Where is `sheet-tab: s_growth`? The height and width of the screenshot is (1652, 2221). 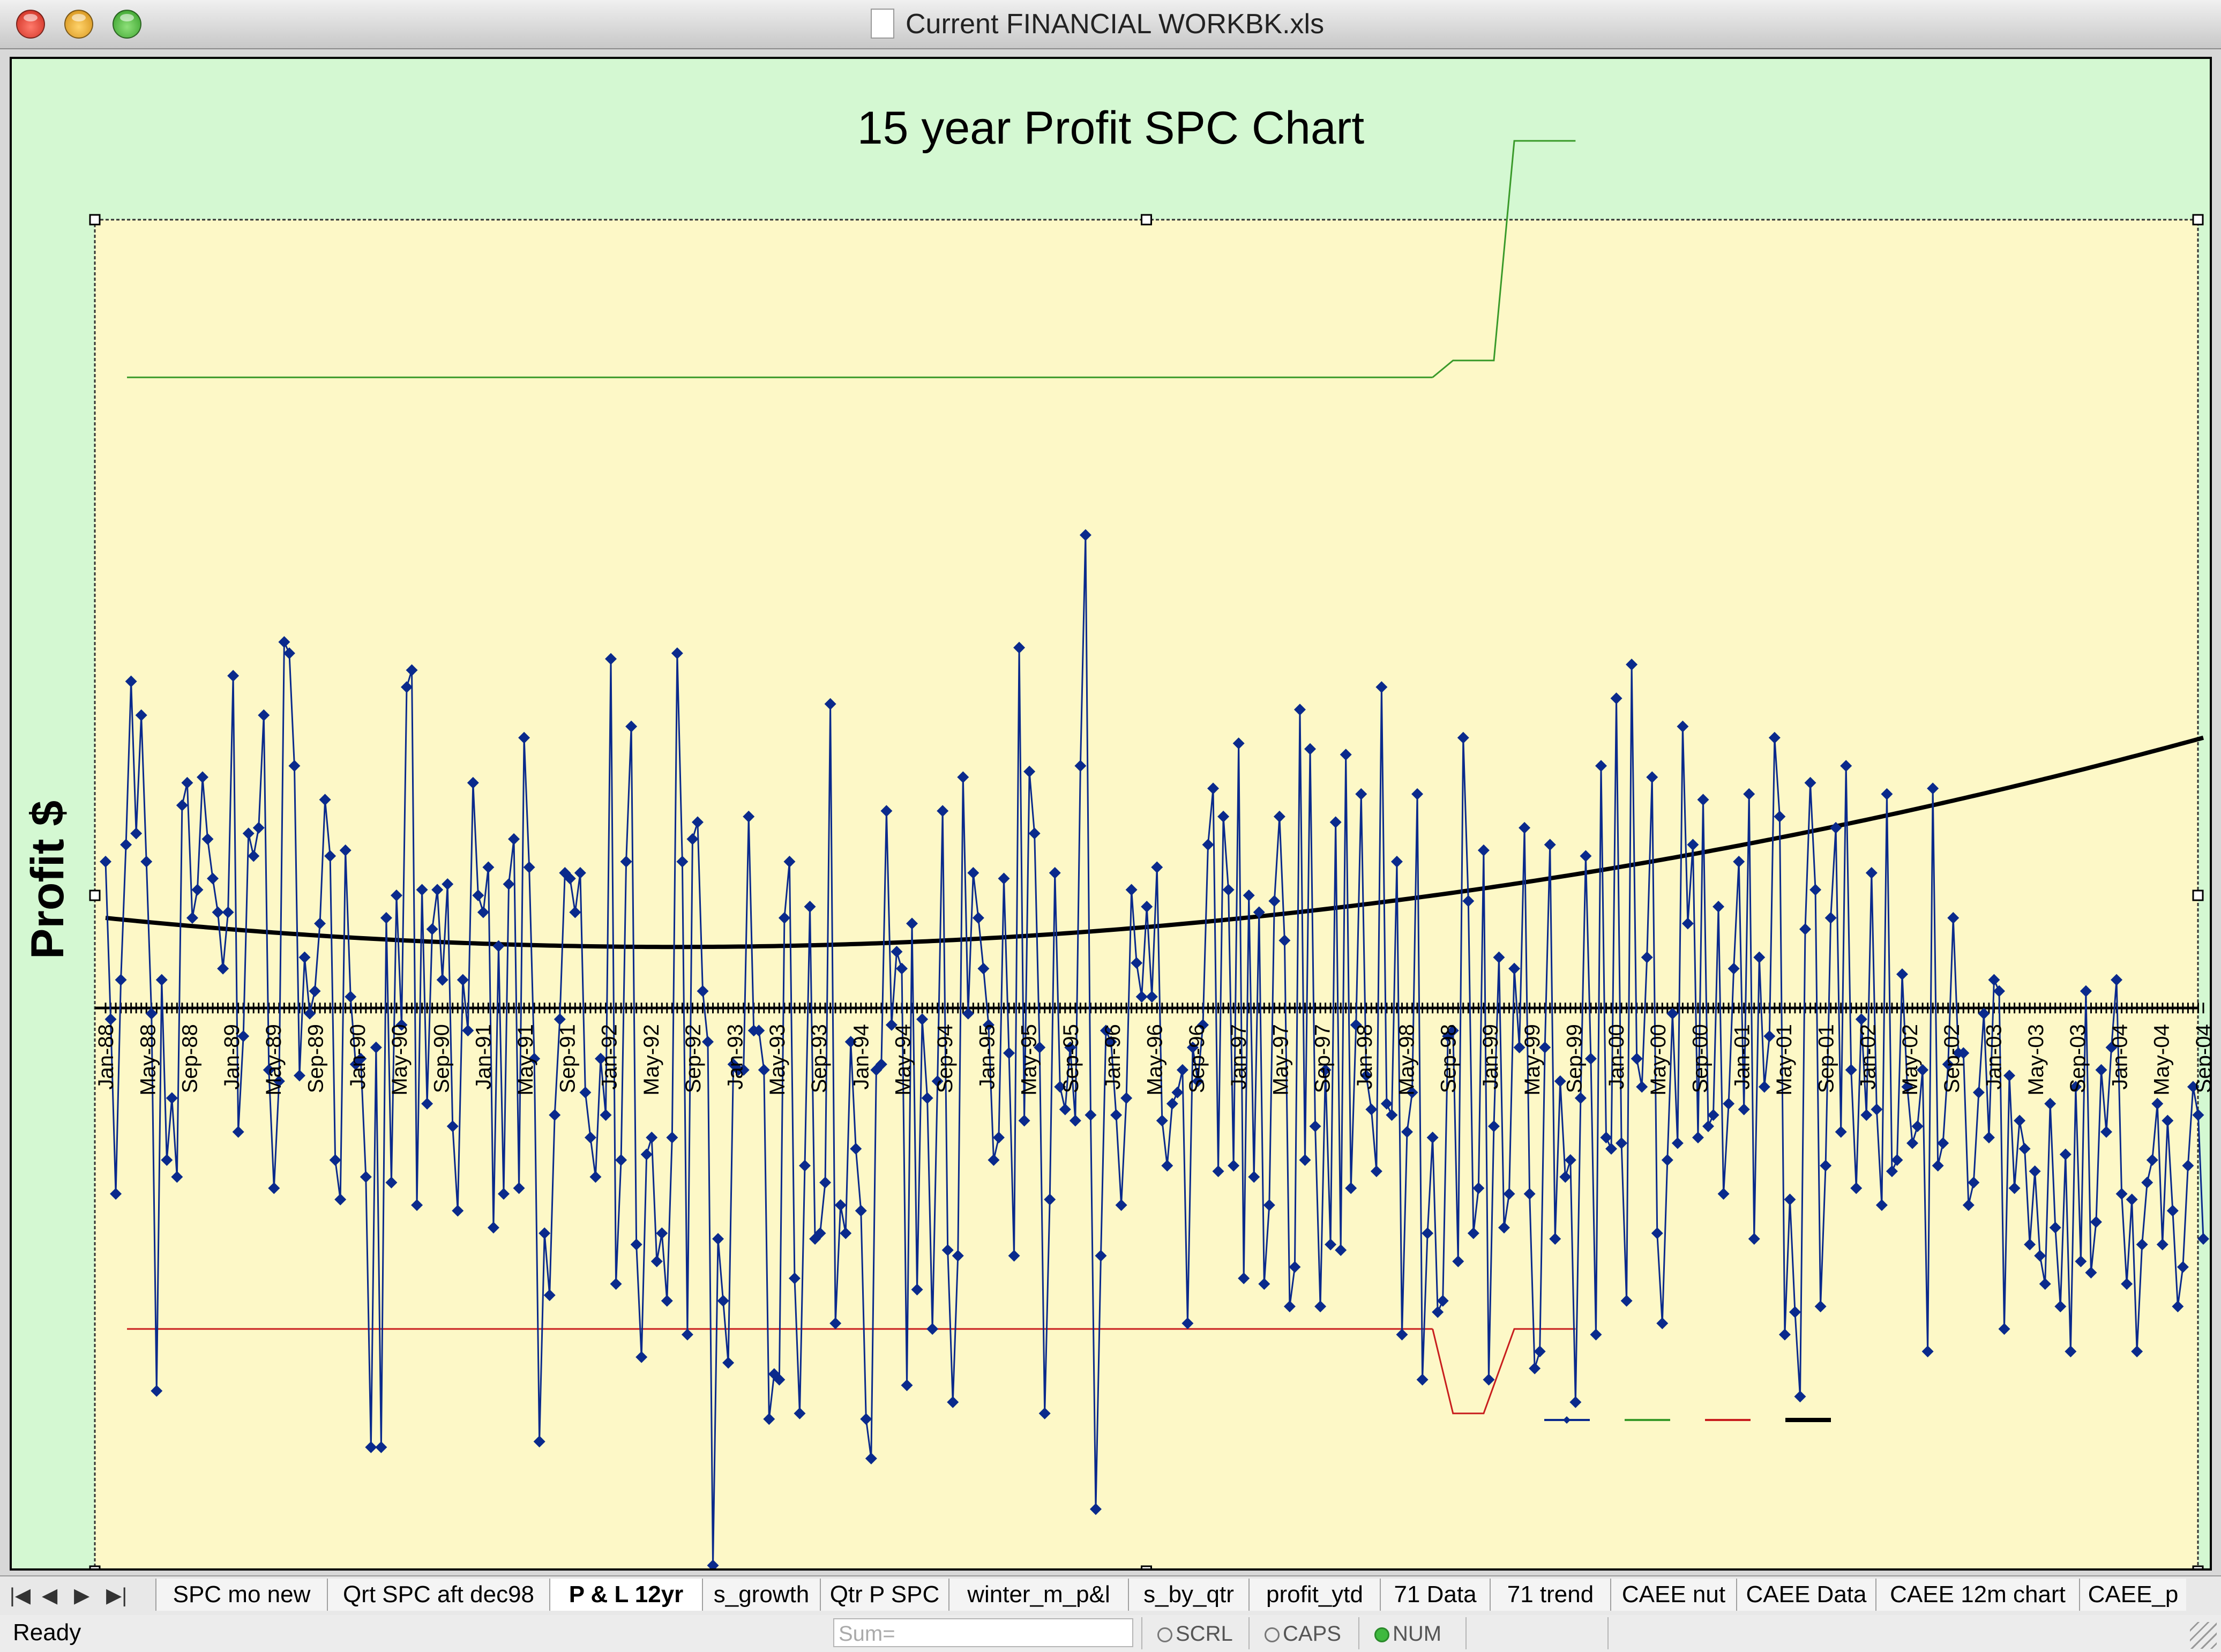
sheet-tab: s_growth is located at coordinates (761, 1595).